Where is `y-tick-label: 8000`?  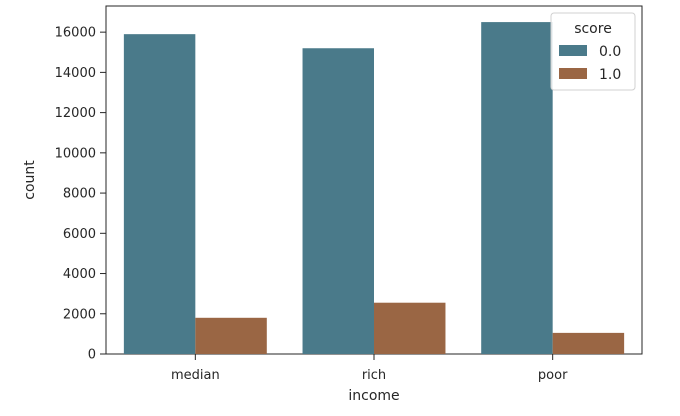
y-tick-label: 8000 is located at coordinates (79, 194).